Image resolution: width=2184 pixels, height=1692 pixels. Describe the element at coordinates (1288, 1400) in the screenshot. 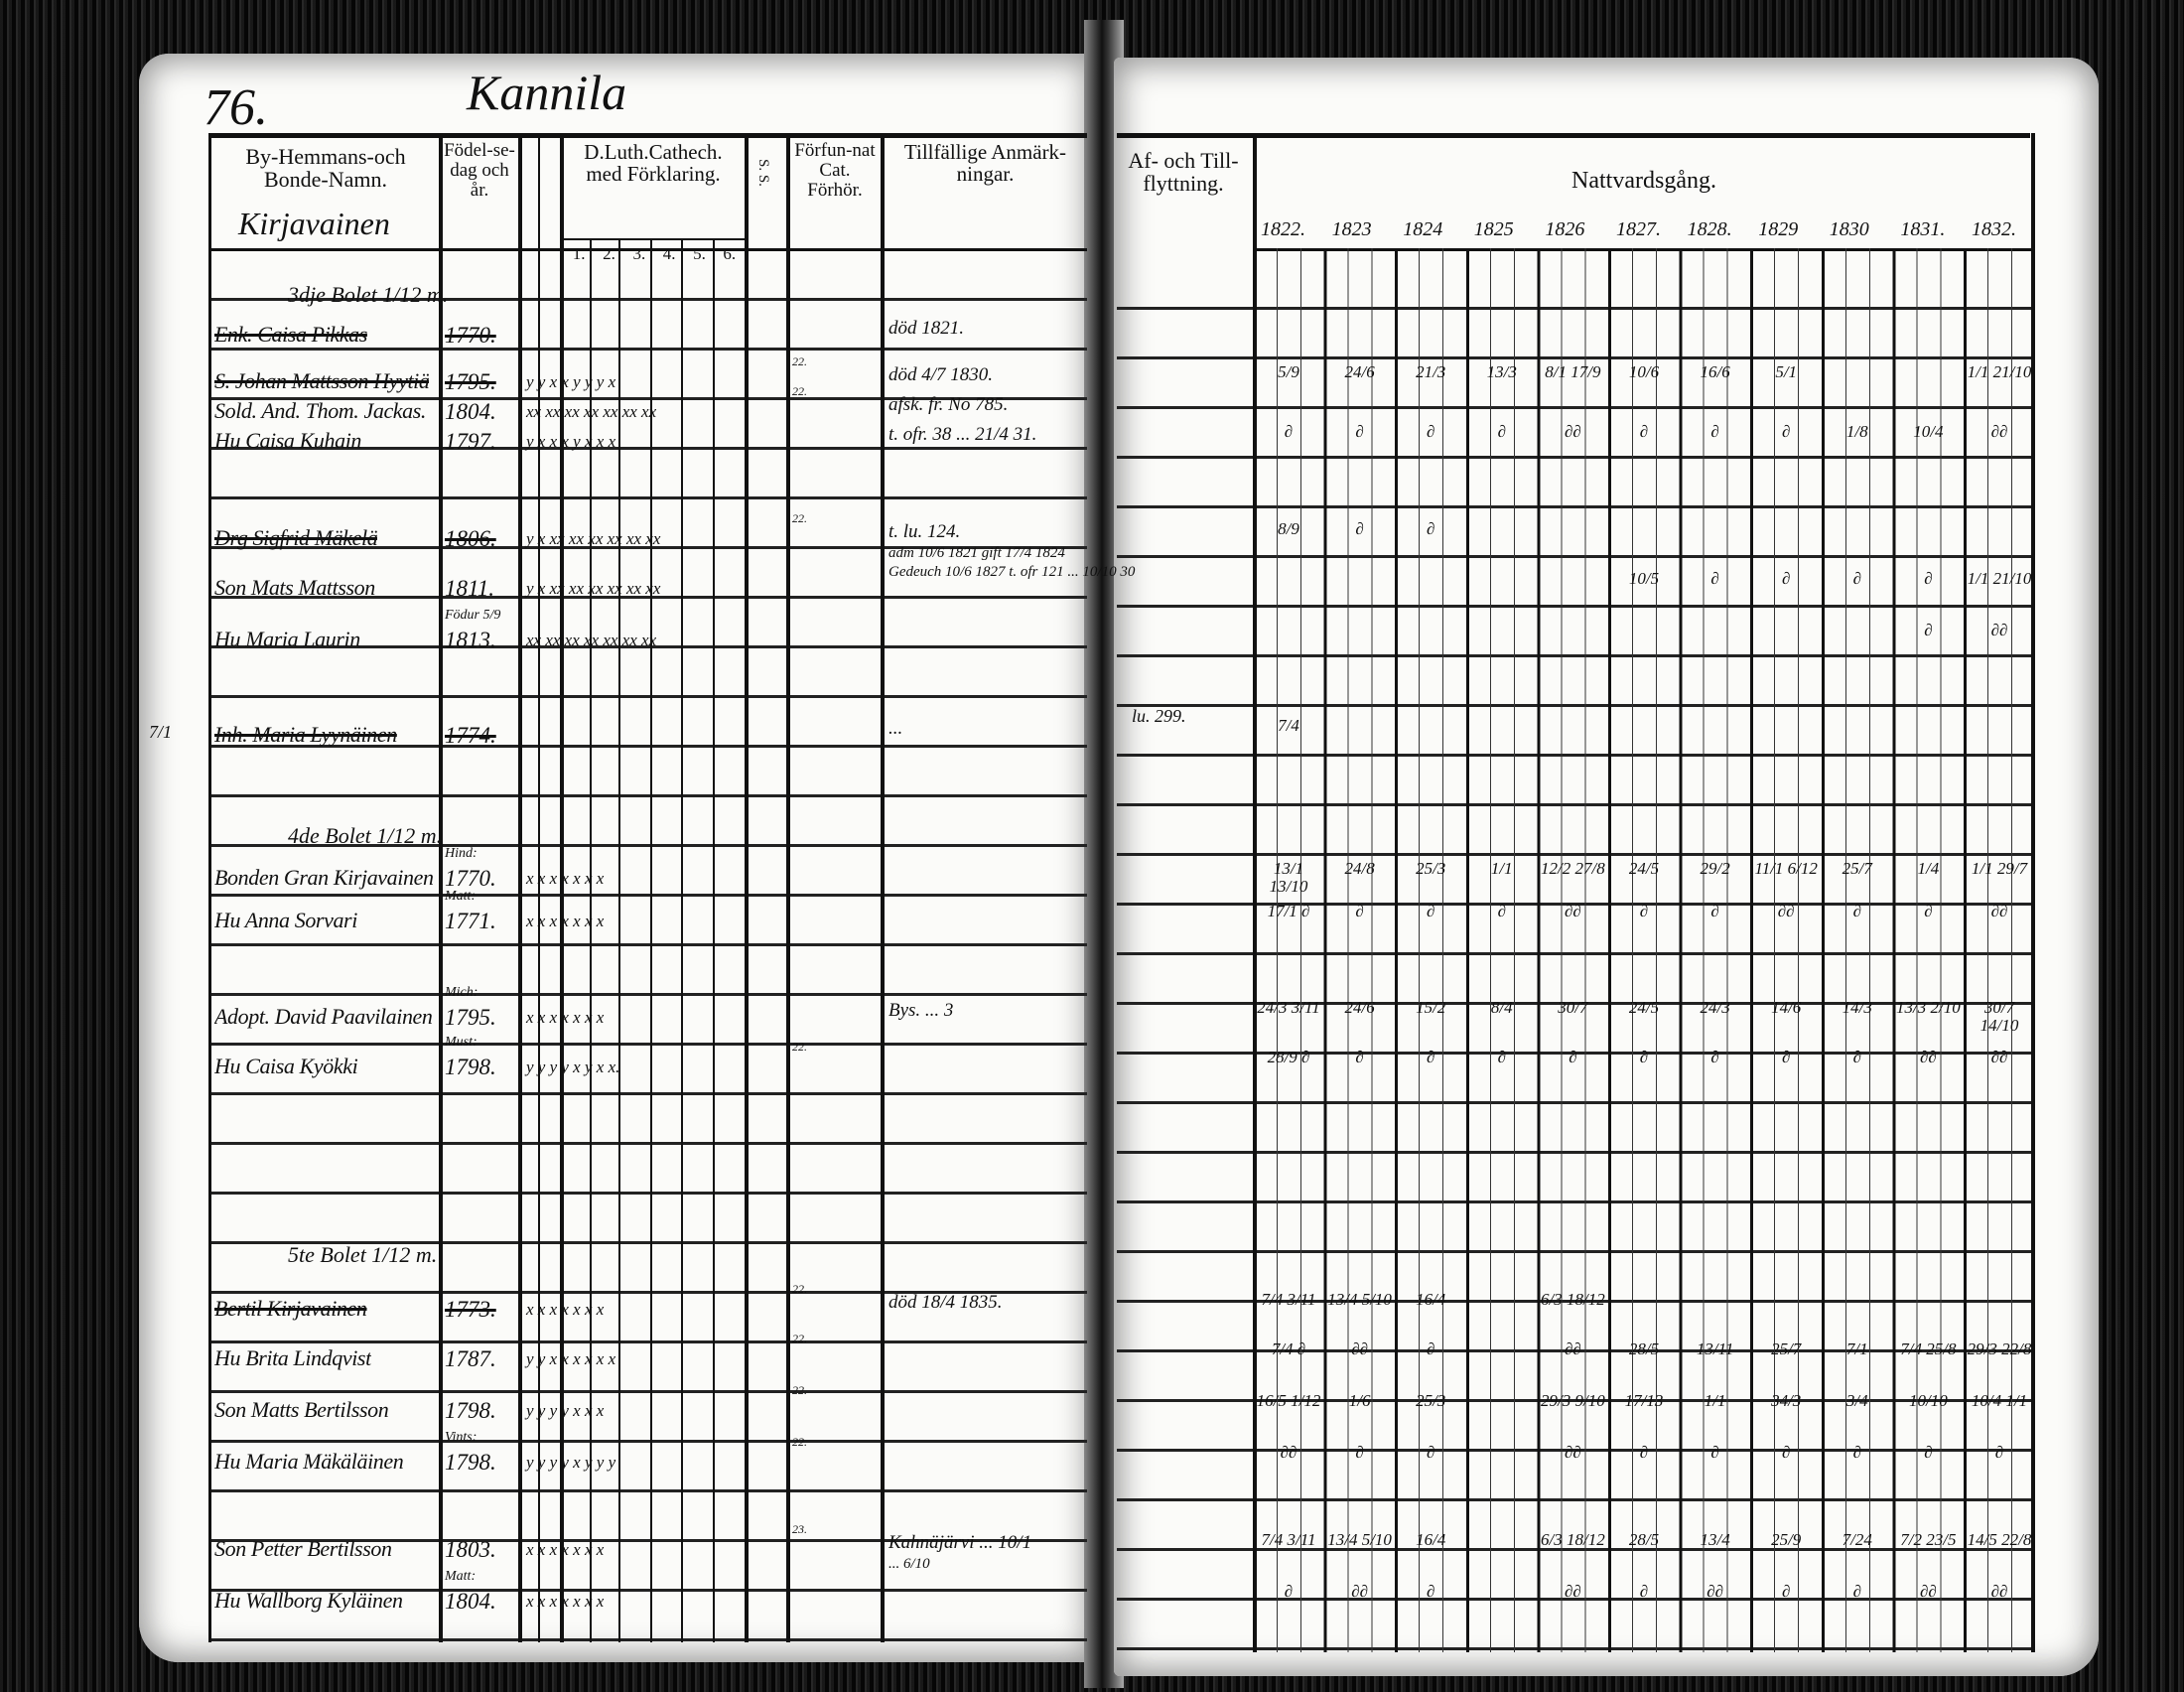

I see `communion-entry: 16/5 1/12` at that location.